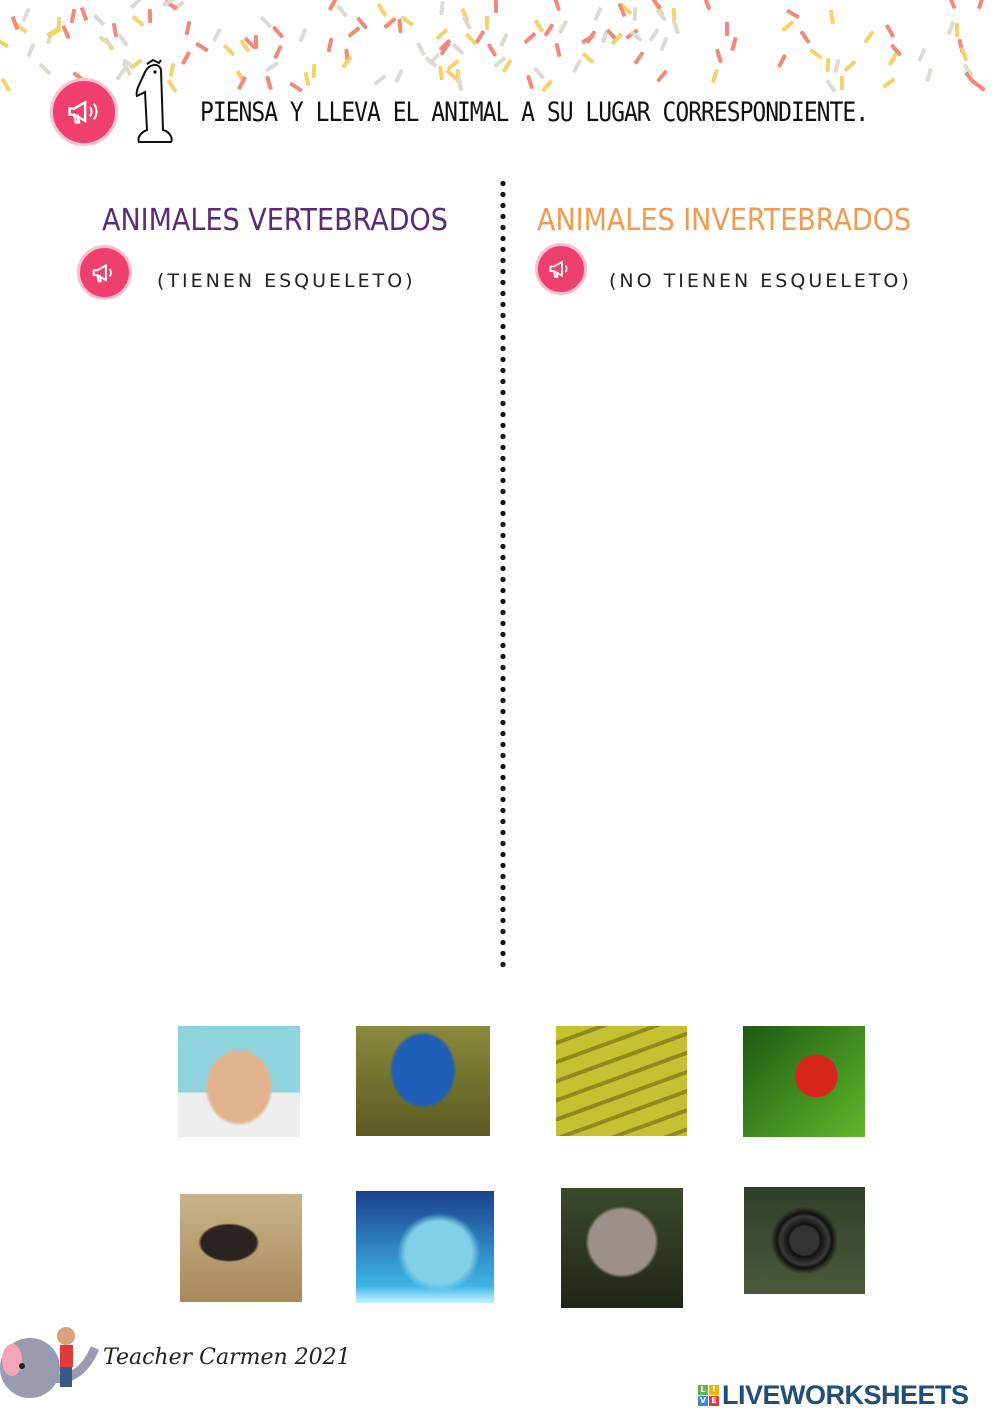 This screenshot has width=1000, height=1414. Describe the element at coordinates (241, 1248) in the screenshot. I see `ostrich-image` at that location.